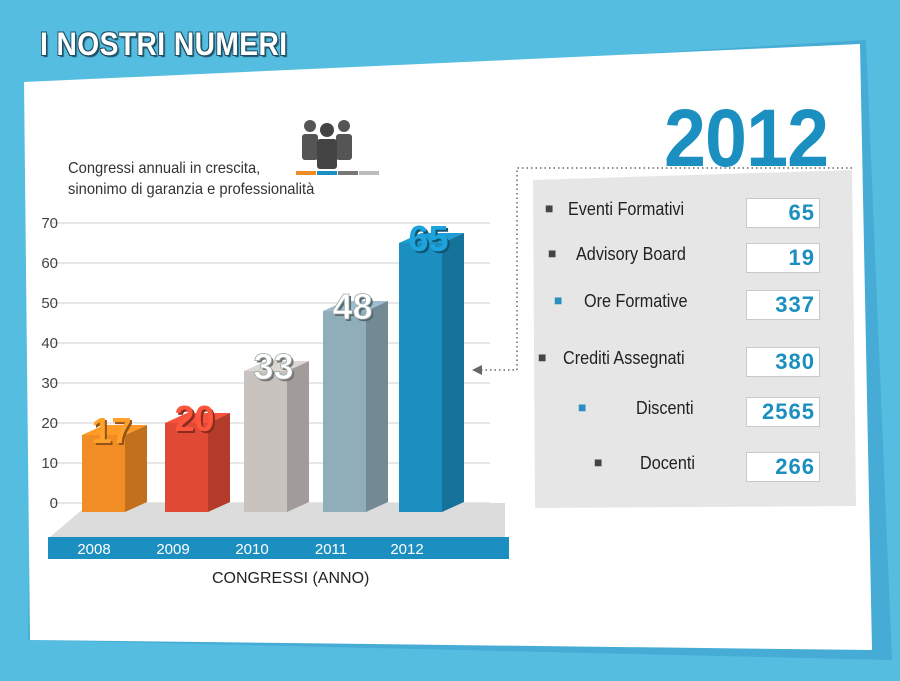 The width and height of the screenshot is (900, 681). What do you see at coordinates (542, 357) in the screenshot?
I see `certificate-icon: ■` at bounding box center [542, 357].